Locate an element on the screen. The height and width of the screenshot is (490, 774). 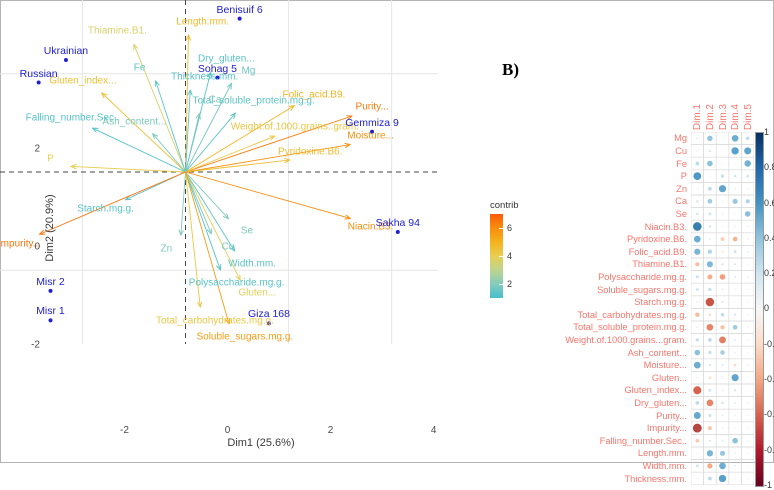
x-axis-ticks: -2 0 2 4 is located at coordinates (261, 429).